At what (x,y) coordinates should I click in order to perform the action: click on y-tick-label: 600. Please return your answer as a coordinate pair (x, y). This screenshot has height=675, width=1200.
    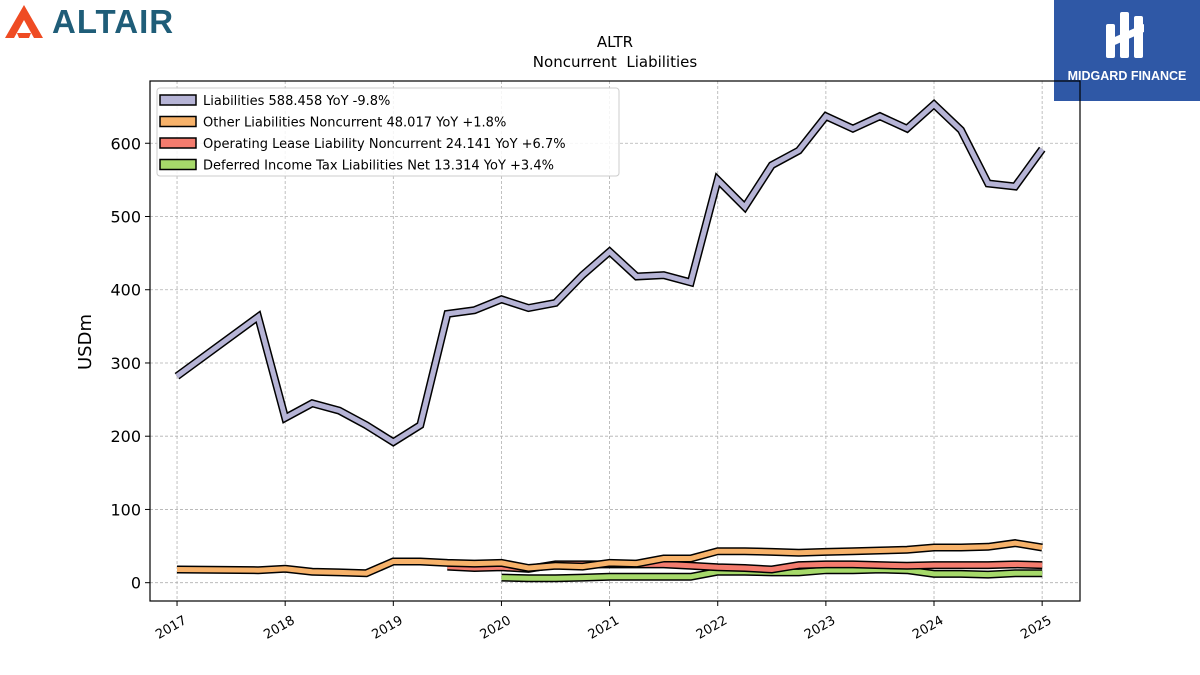
    Looking at the image, I should click on (125, 143).